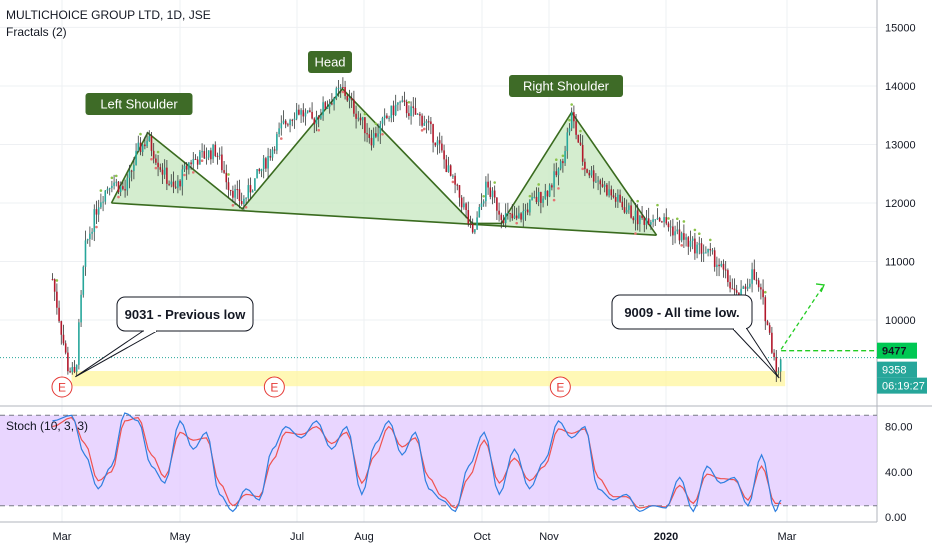 This screenshot has width=932, height=550. What do you see at coordinates (897, 369) in the screenshot?
I see `price-tag-bg` at bounding box center [897, 369].